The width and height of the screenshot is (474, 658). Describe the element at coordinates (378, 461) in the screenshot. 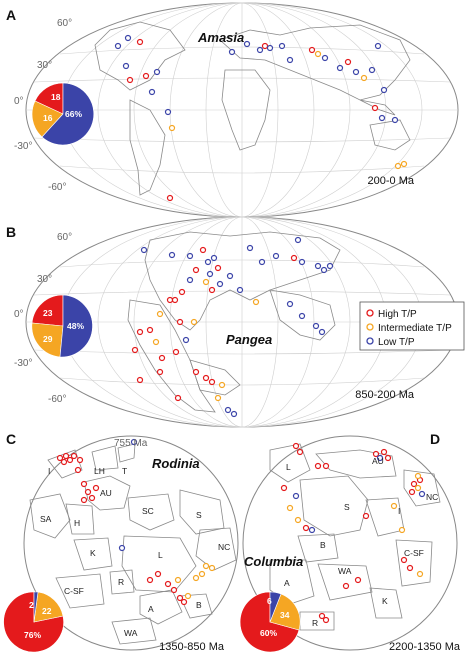

I see `craton-label-d-au: AU` at that location.